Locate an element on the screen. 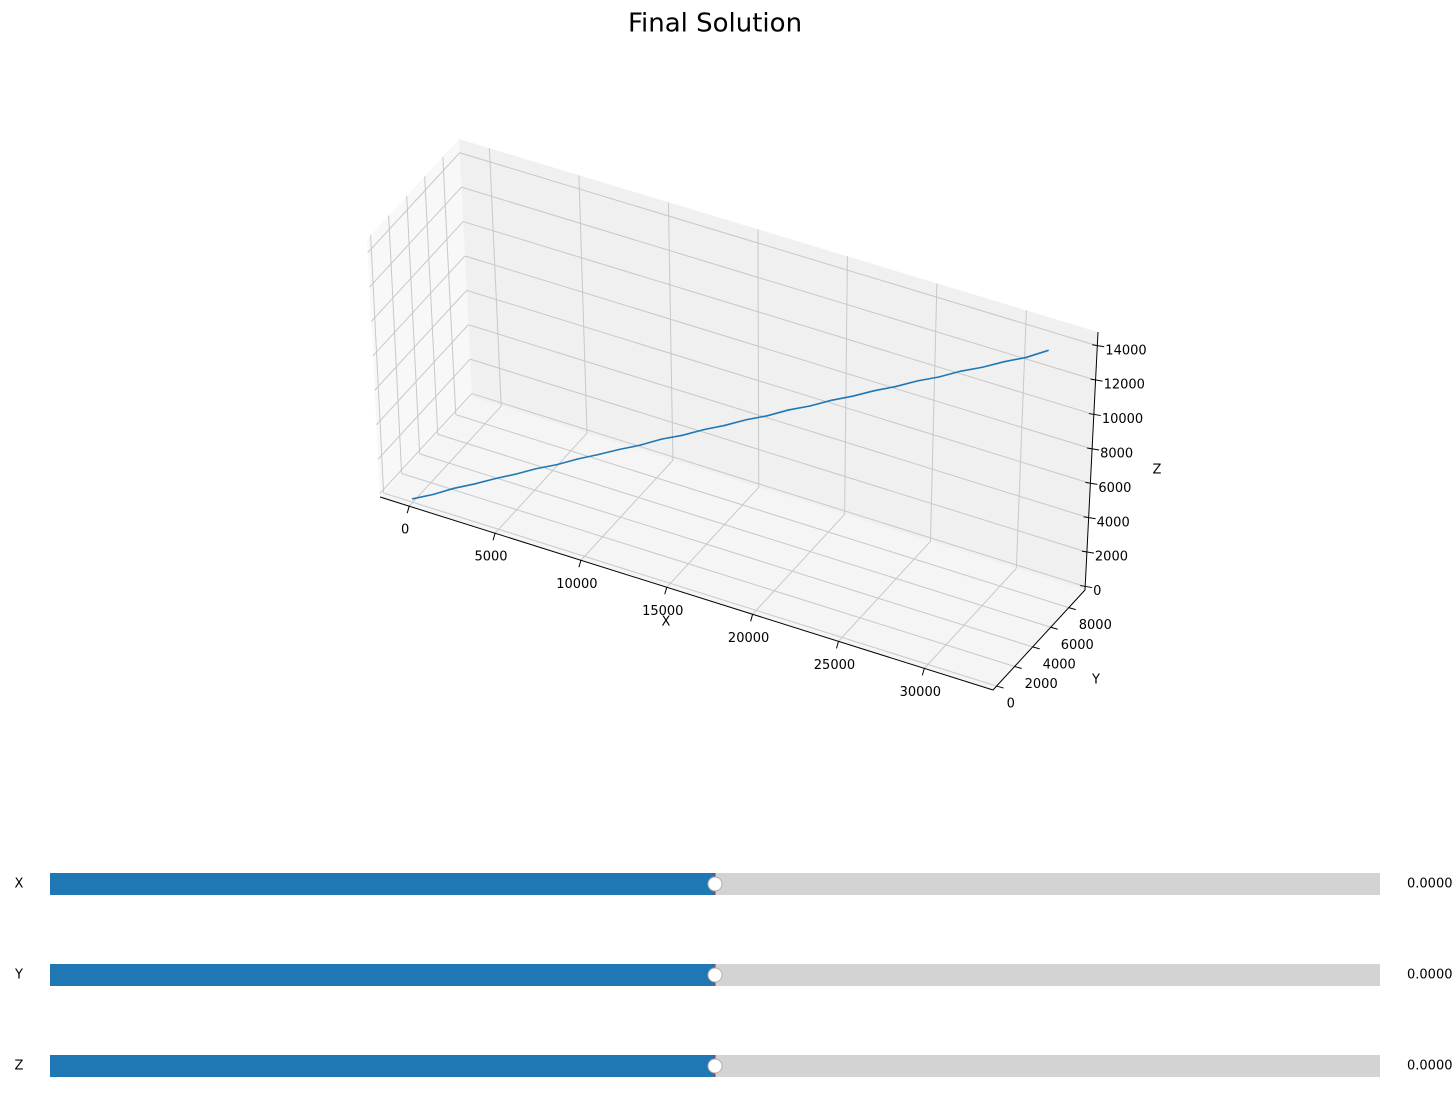  z-tick-label: 12000 is located at coordinates (1124, 385).